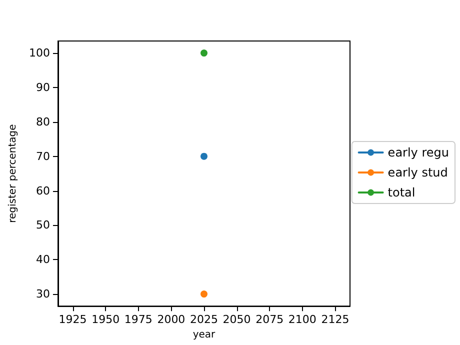  What do you see at coordinates (39, 53) in the screenshot?
I see `y-tick-label: 100` at bounding box center [39, 53].